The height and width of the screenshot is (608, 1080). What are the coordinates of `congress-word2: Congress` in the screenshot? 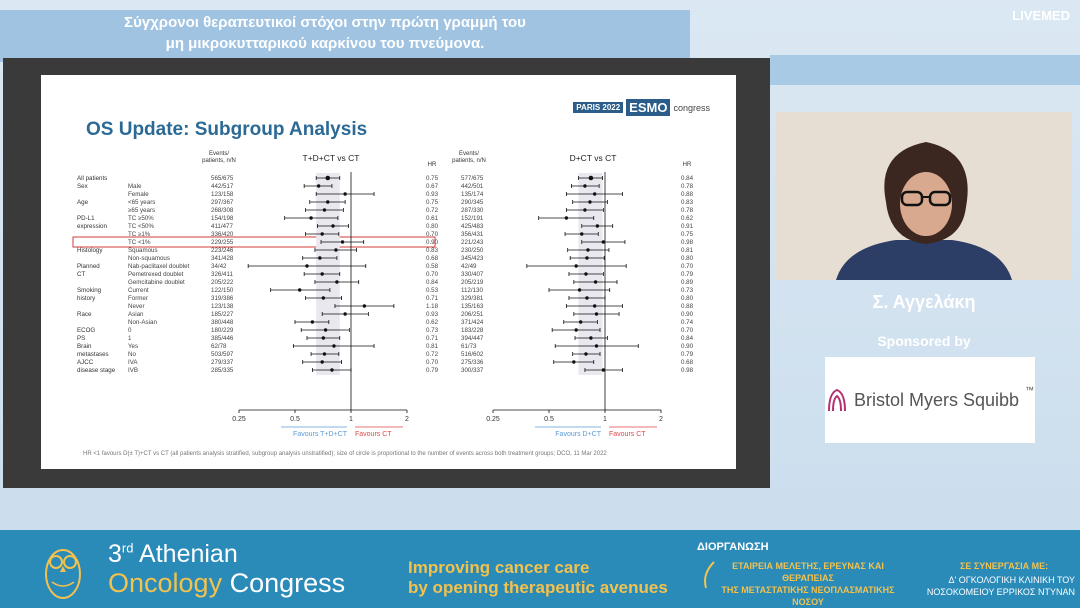 It's located at (287, 583).